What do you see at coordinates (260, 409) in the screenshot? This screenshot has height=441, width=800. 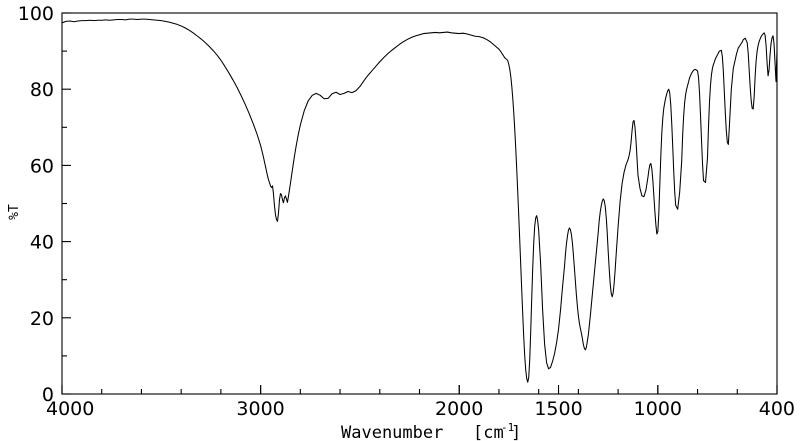 I see `x-tick-label: 3000` at bounding box center [260, 409].